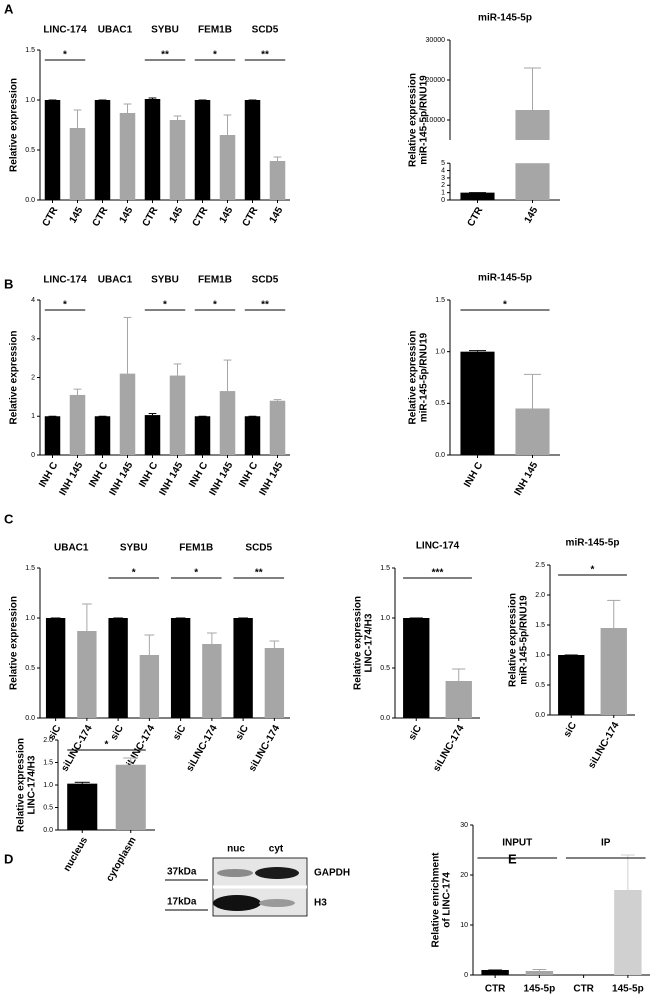 The width and height of the screenshot is (658, 999). Describe the element at coordinates (76, 854) in the screenshot. I see `x-tick-label: nucleus` at that location.